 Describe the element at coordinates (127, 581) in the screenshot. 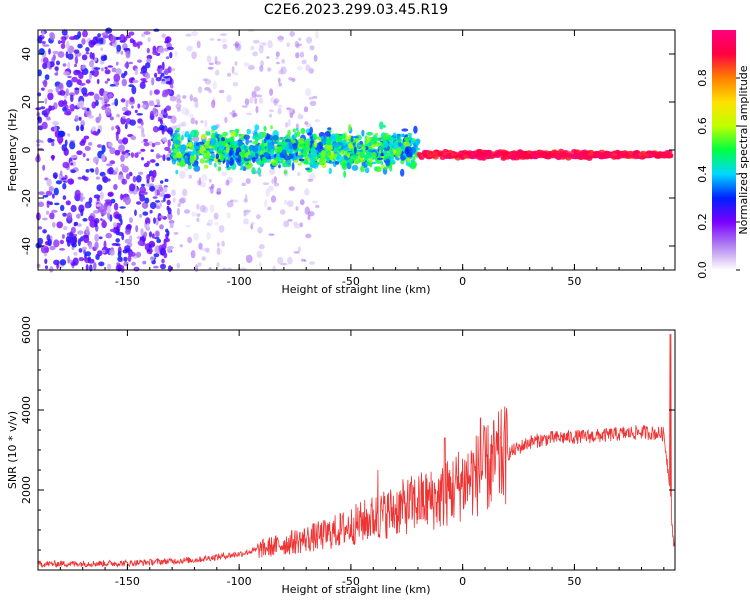

I see `snr-x-tick-label: -150` at that location.